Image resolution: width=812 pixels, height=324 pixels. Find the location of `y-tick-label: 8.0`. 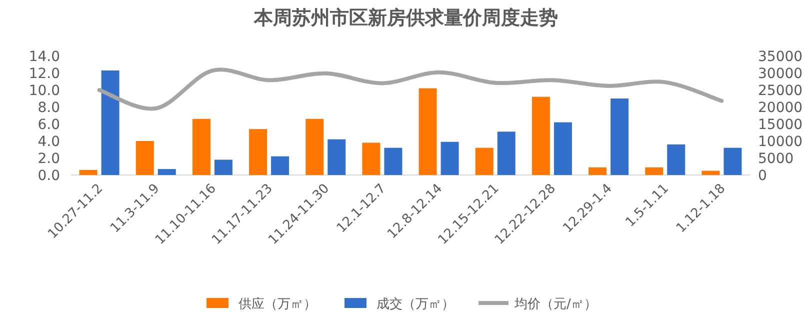

y-tick-label: 8.0 is located at coordinates (49, 108).